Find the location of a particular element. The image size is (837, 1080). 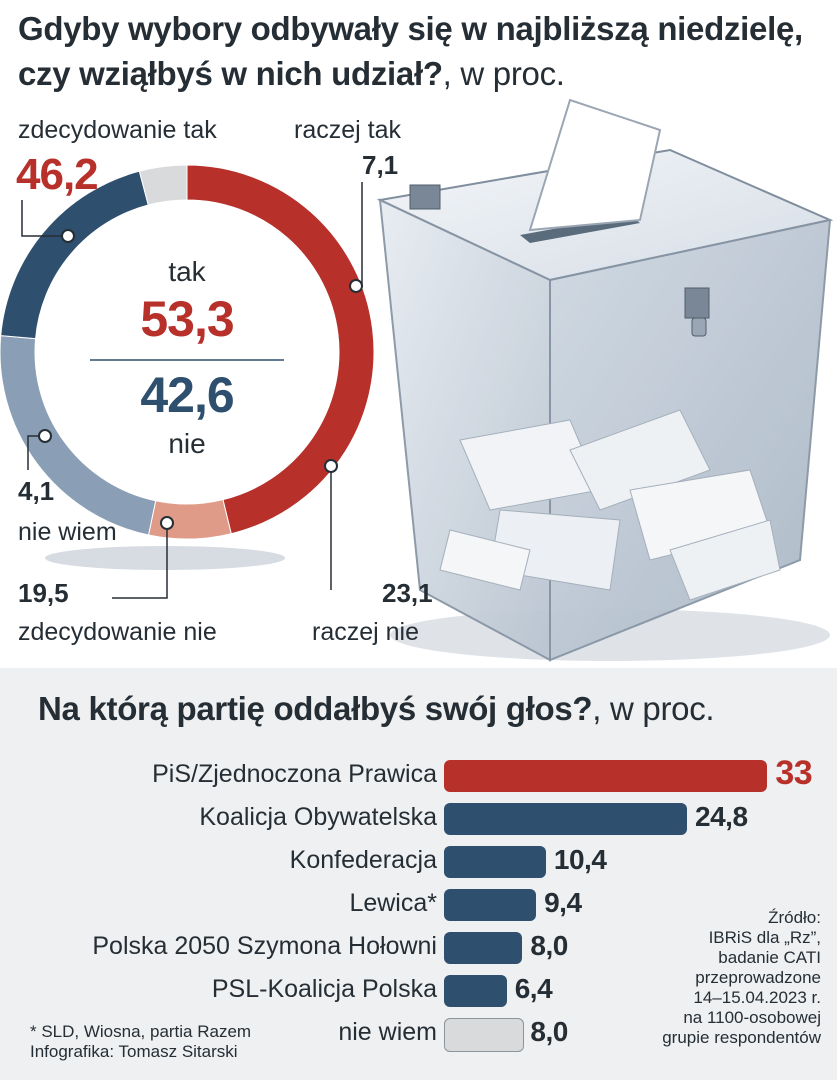

slice-label-zdecydowanie-tak: zdecydowanie tak is located at coordinates (117, 130).